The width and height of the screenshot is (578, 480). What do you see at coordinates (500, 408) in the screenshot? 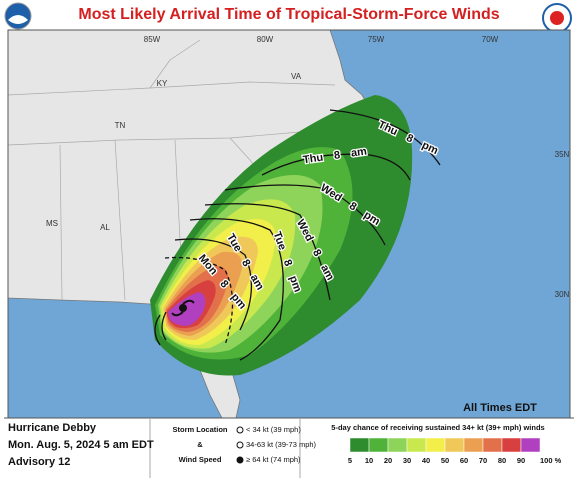
I see `times-note: All Times EDT` at bounding box center [500, 408].